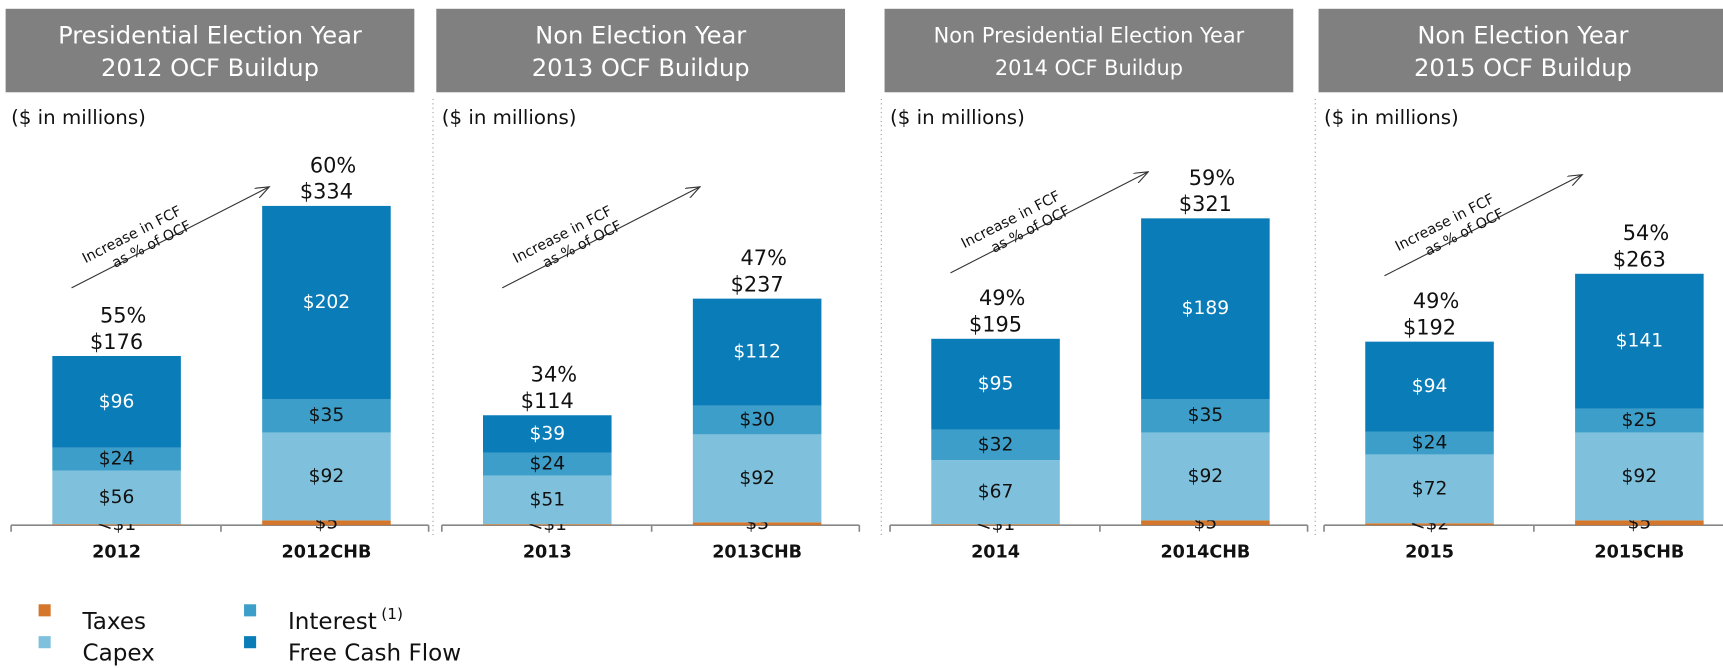 This screenshot has width=1723, height=668. Describe the element at coordinates (1089, 35) in the screenshot. I see `panel-title: Non Presidential Election Year` at that location.